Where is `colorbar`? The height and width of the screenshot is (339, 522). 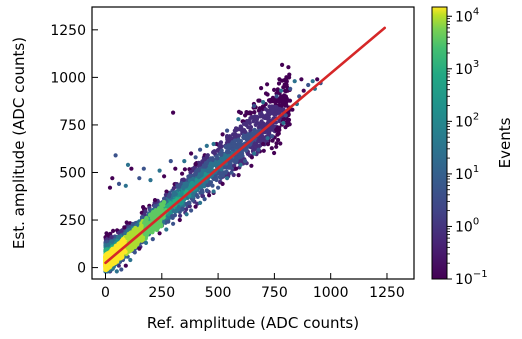
colorbar is located at coordinates (439, 143).